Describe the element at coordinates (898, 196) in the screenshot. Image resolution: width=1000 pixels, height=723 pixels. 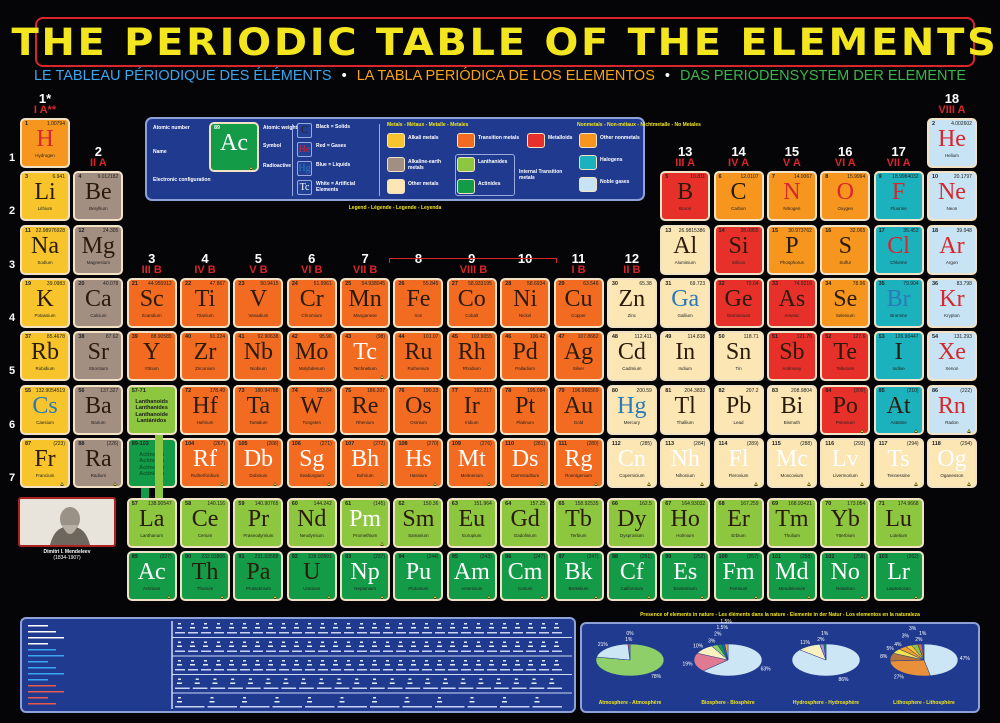
I see `element-f: 9 18.9984032 F Fluorine` at that location.